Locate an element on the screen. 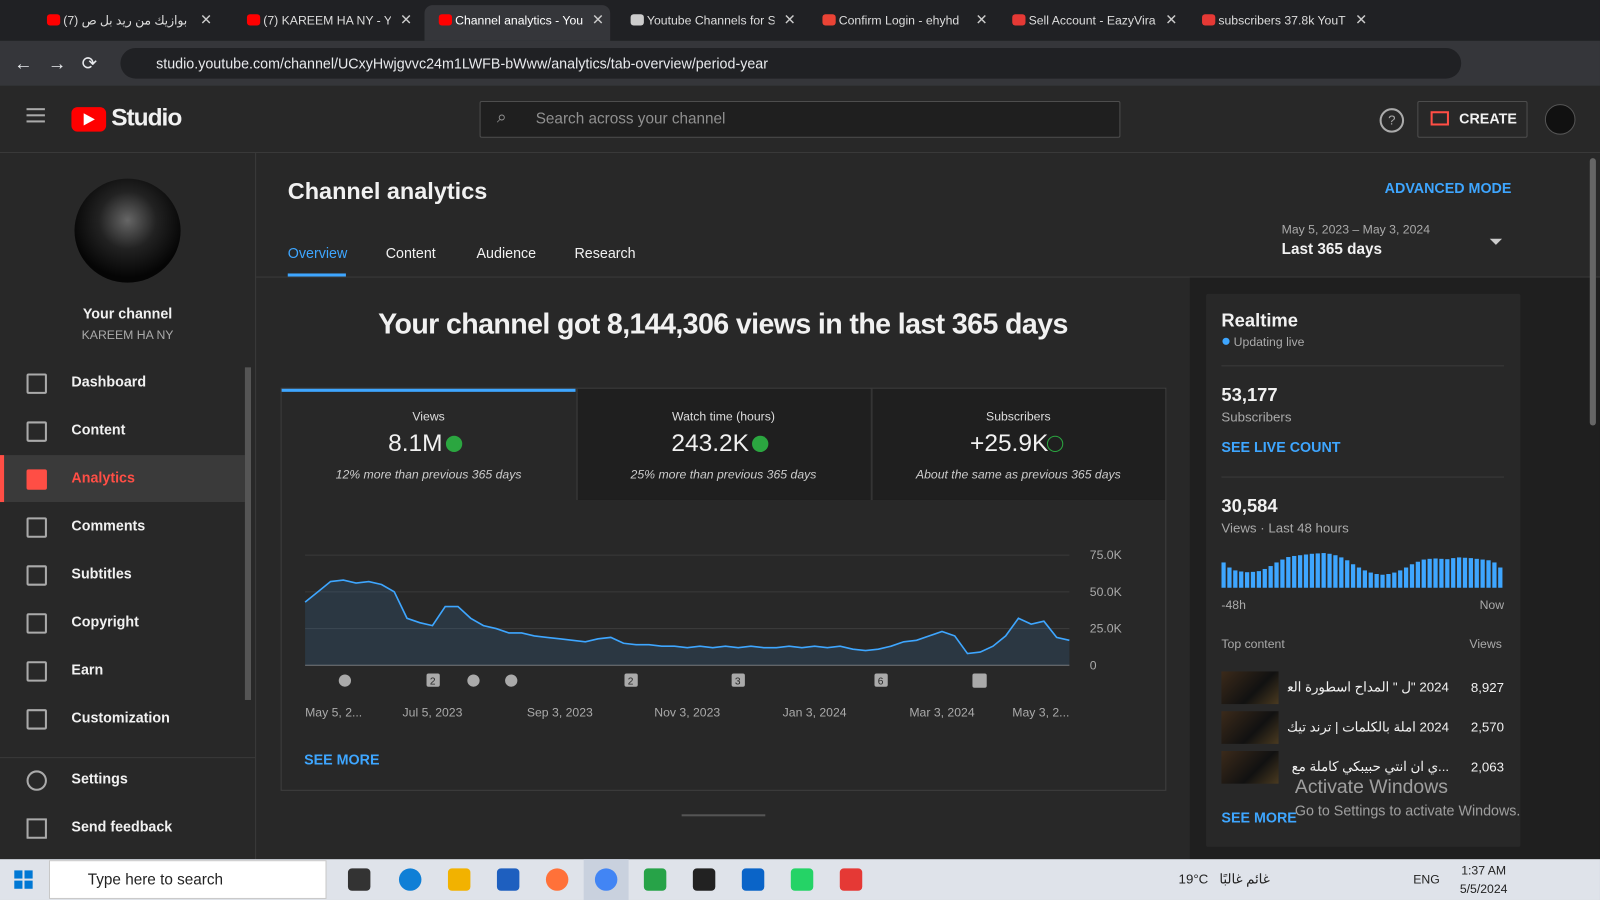 The width and height of the screenshot is (1600, 900). trend-icon is located at coordinates (1055, 444).